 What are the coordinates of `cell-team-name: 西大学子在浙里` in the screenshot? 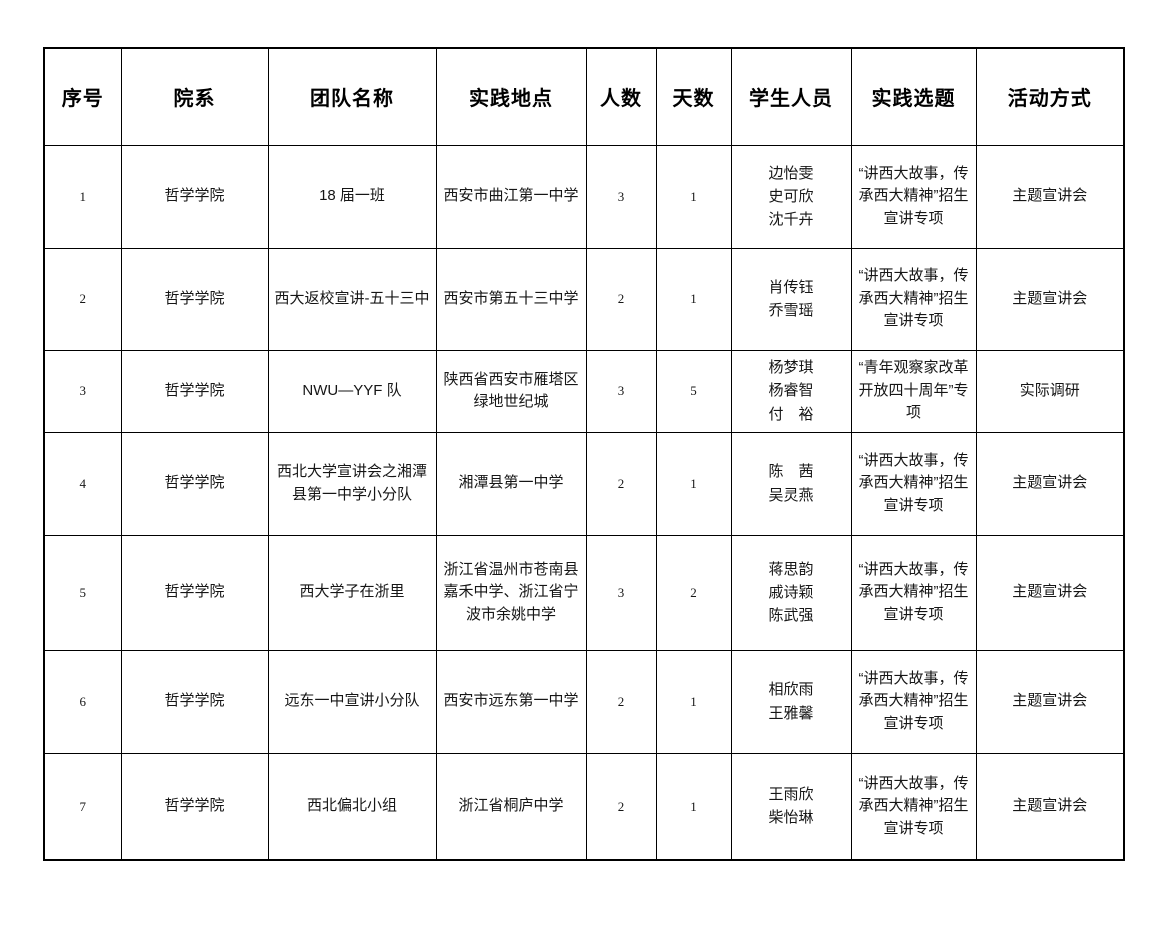 It's located at (352, 592).